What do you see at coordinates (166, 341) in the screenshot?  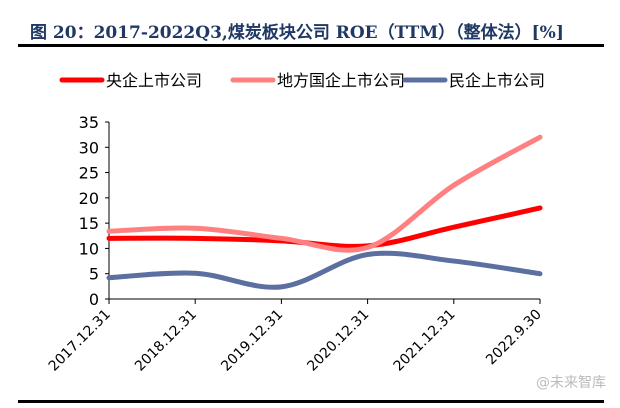 I see `x-tick-label: 2018.12.31` at bounding box center [166, 341].